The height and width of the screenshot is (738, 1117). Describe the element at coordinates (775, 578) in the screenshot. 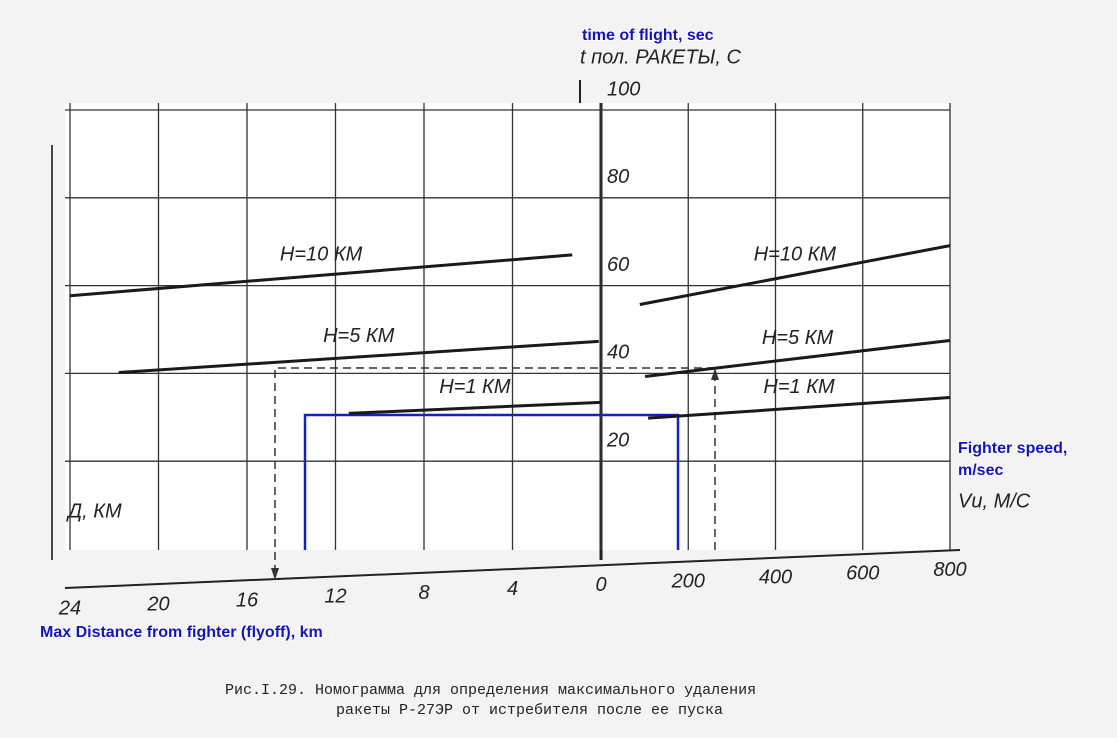

I see `x-tick-label: 400` at that location.